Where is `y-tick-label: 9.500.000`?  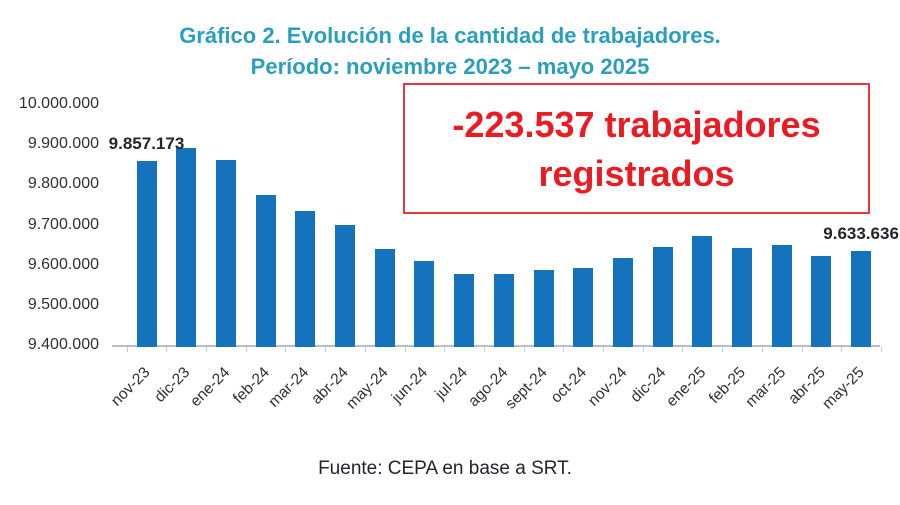
y-tick-label: 9.500.000 is located at coordinates (63, 304).